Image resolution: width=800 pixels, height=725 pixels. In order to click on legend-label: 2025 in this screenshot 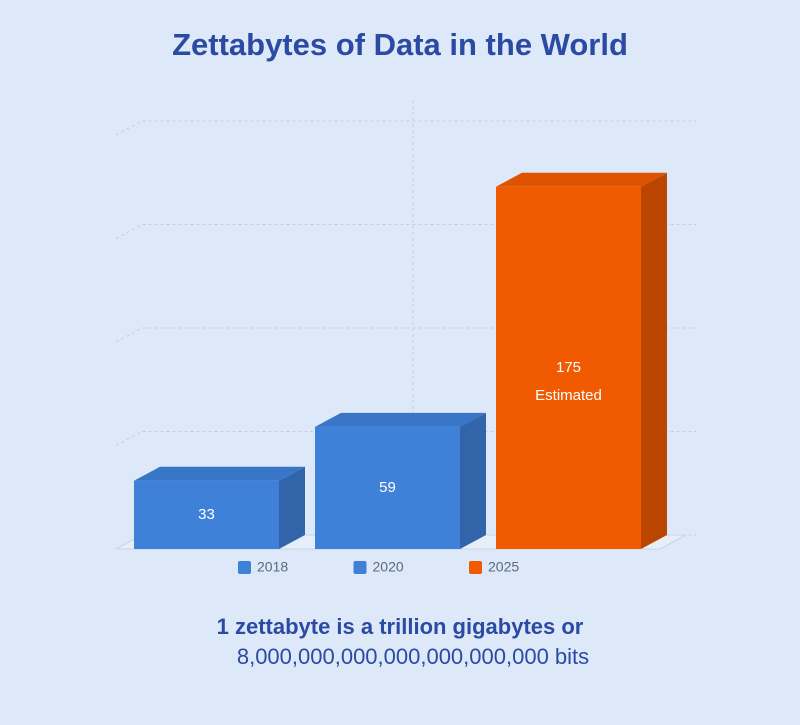, I will do `click(503, 567)`.